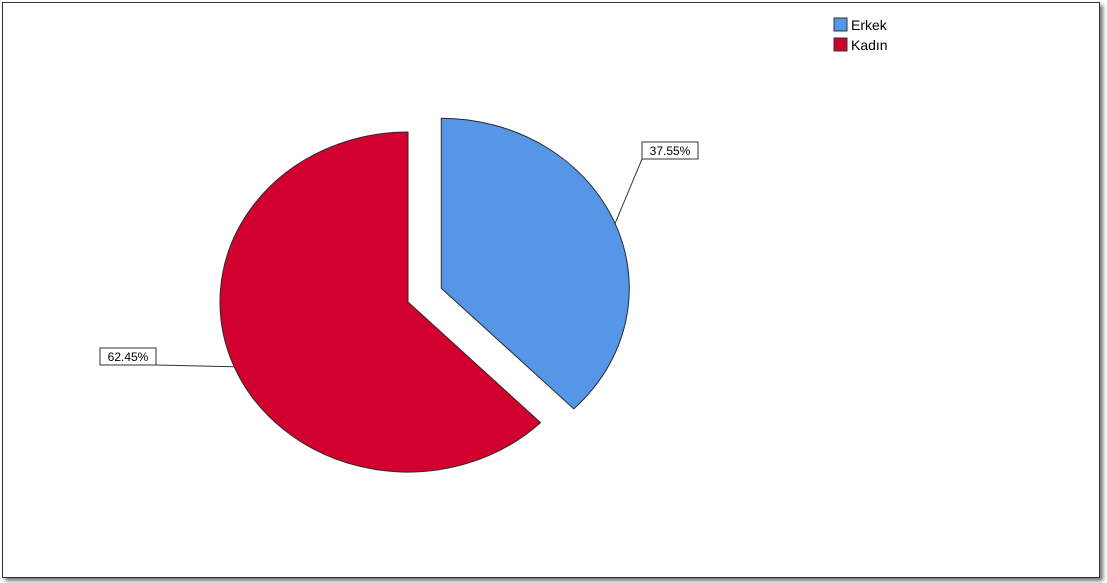 This screenshot has width=1107, height=583. I want to click on legend-label-erkek: Erkek, so click(869, 25).